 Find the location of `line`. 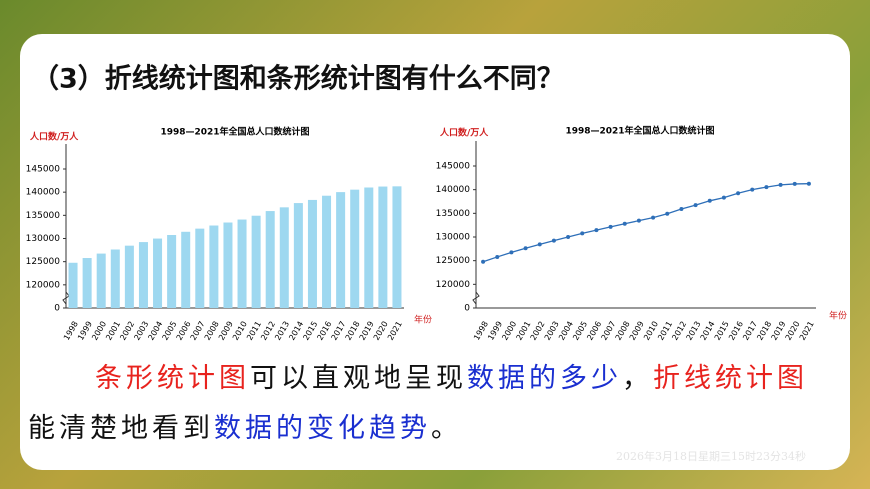

line is located at coordinates (645, 223).